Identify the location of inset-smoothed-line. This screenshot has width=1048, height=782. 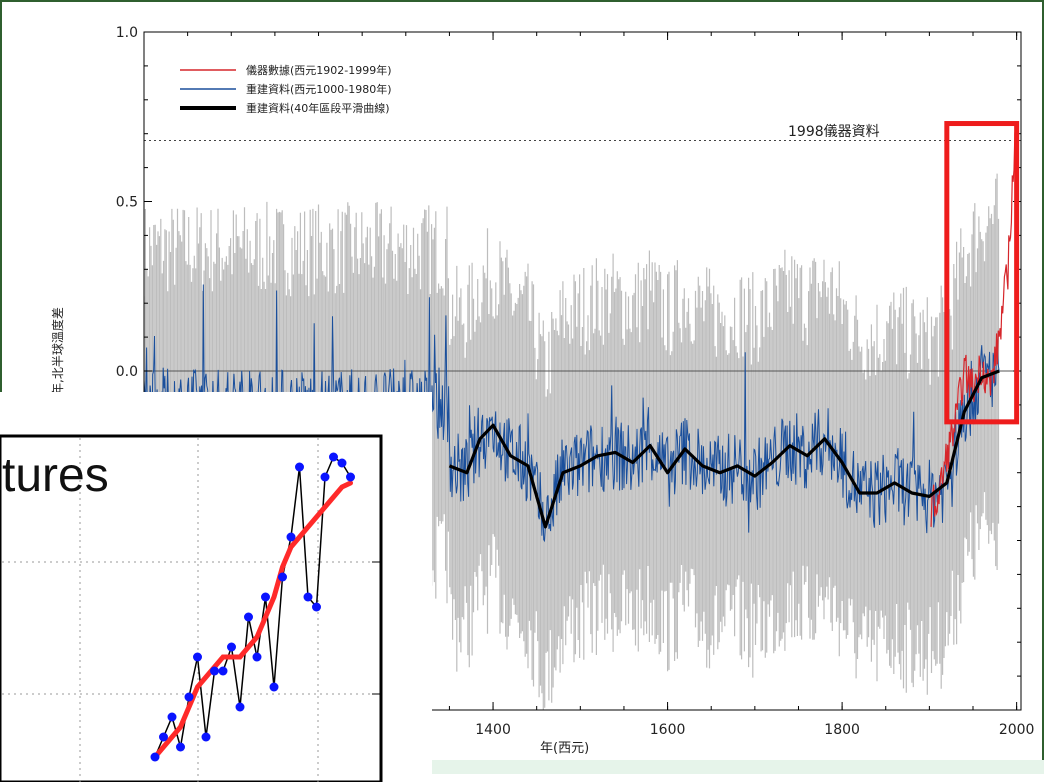
(252, 620).